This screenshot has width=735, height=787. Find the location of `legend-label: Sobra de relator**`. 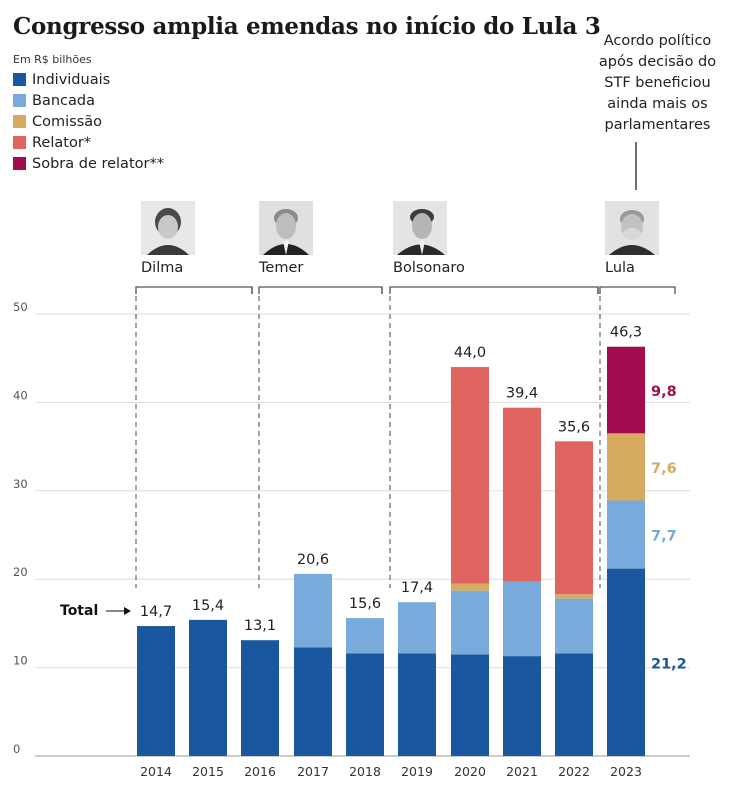

legend-label: Sobra de relator** is located at coordinates (98, 163).